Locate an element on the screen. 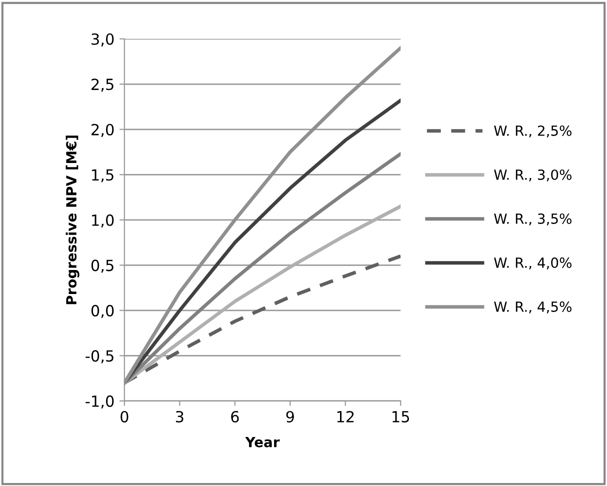 The image size is (607, 486). y-tick-label: 1,5 is located at coordinates (103, 175).